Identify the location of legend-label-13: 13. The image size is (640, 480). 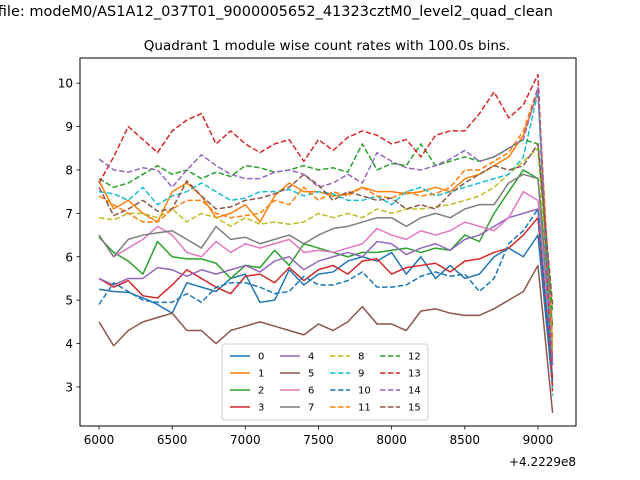
(414, 374).